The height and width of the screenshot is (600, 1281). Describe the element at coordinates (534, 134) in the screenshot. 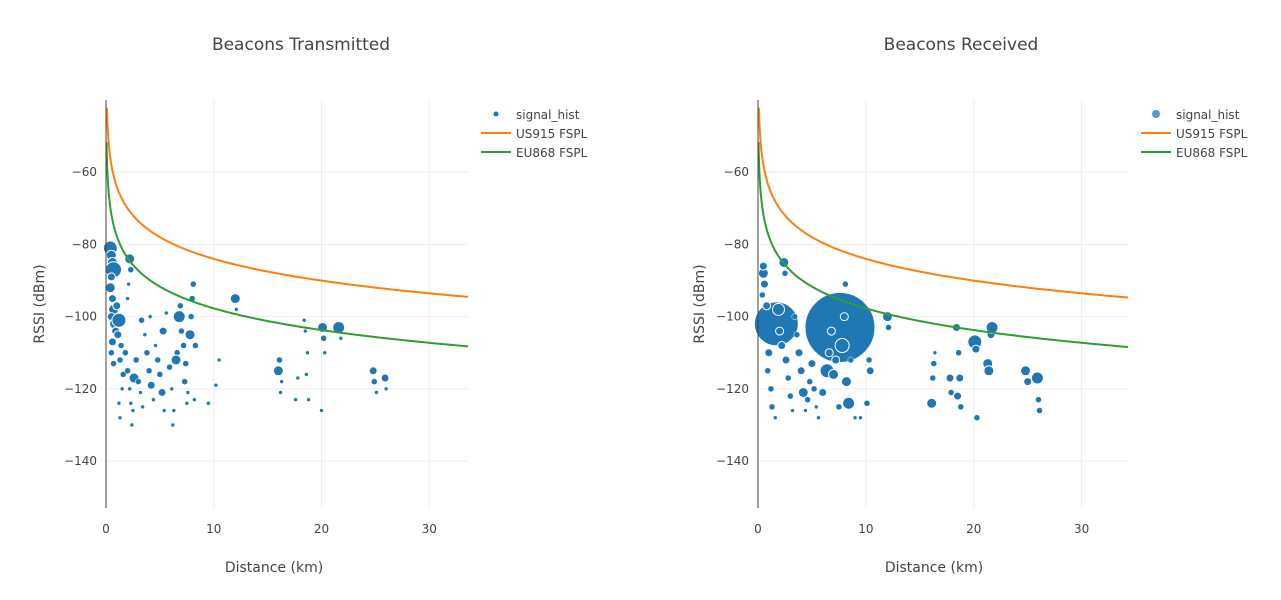

I see `legend-transmitted: signal_hist US915 FSPL EU868 FSPL` at that location.